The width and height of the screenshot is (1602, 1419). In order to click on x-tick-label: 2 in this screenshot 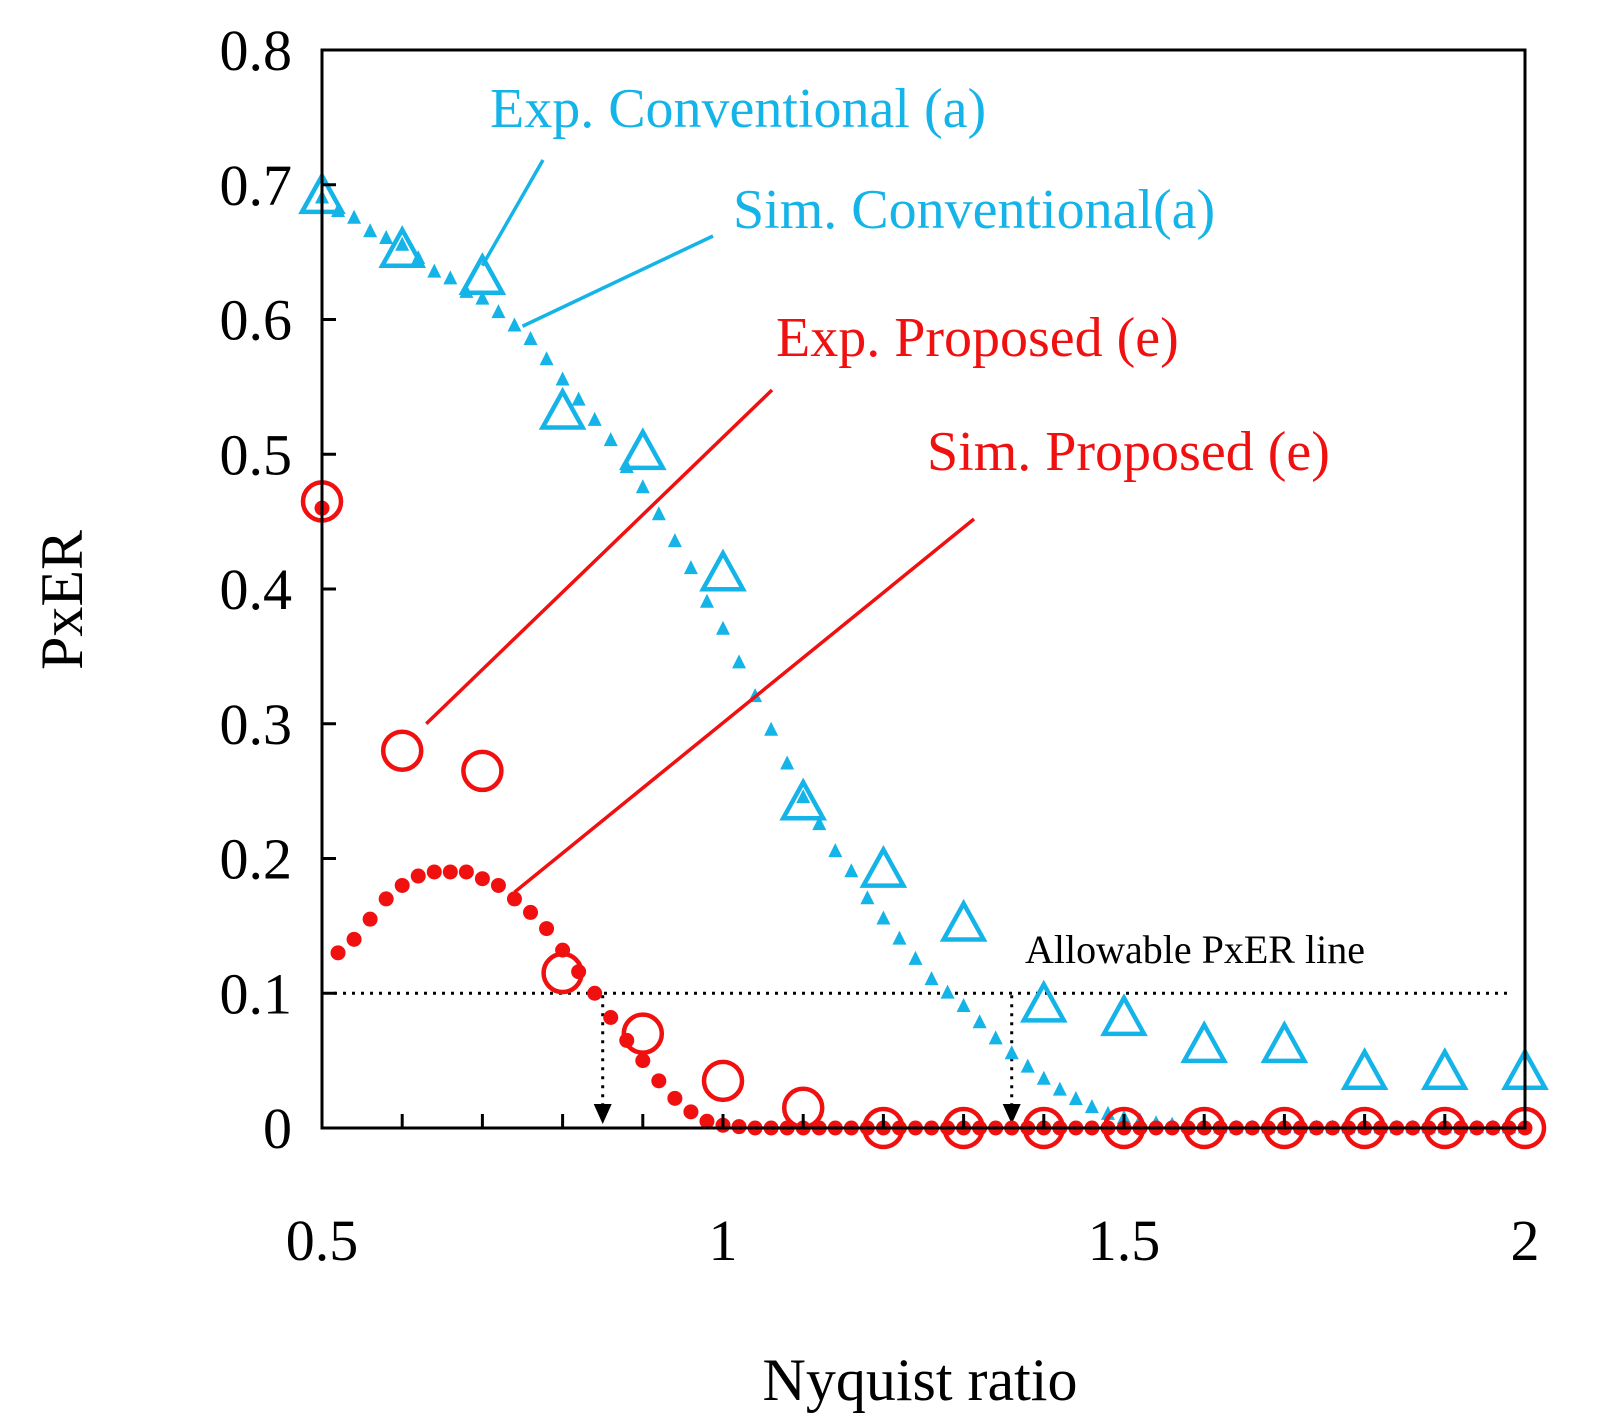, I will do `click(1525, 1240)`.